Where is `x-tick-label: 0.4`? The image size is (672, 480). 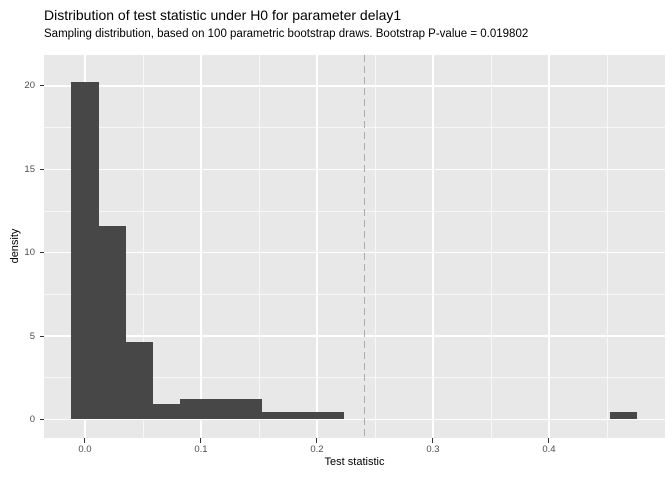
x-tick-label: 0.4 is located at coordinates (549, 449).